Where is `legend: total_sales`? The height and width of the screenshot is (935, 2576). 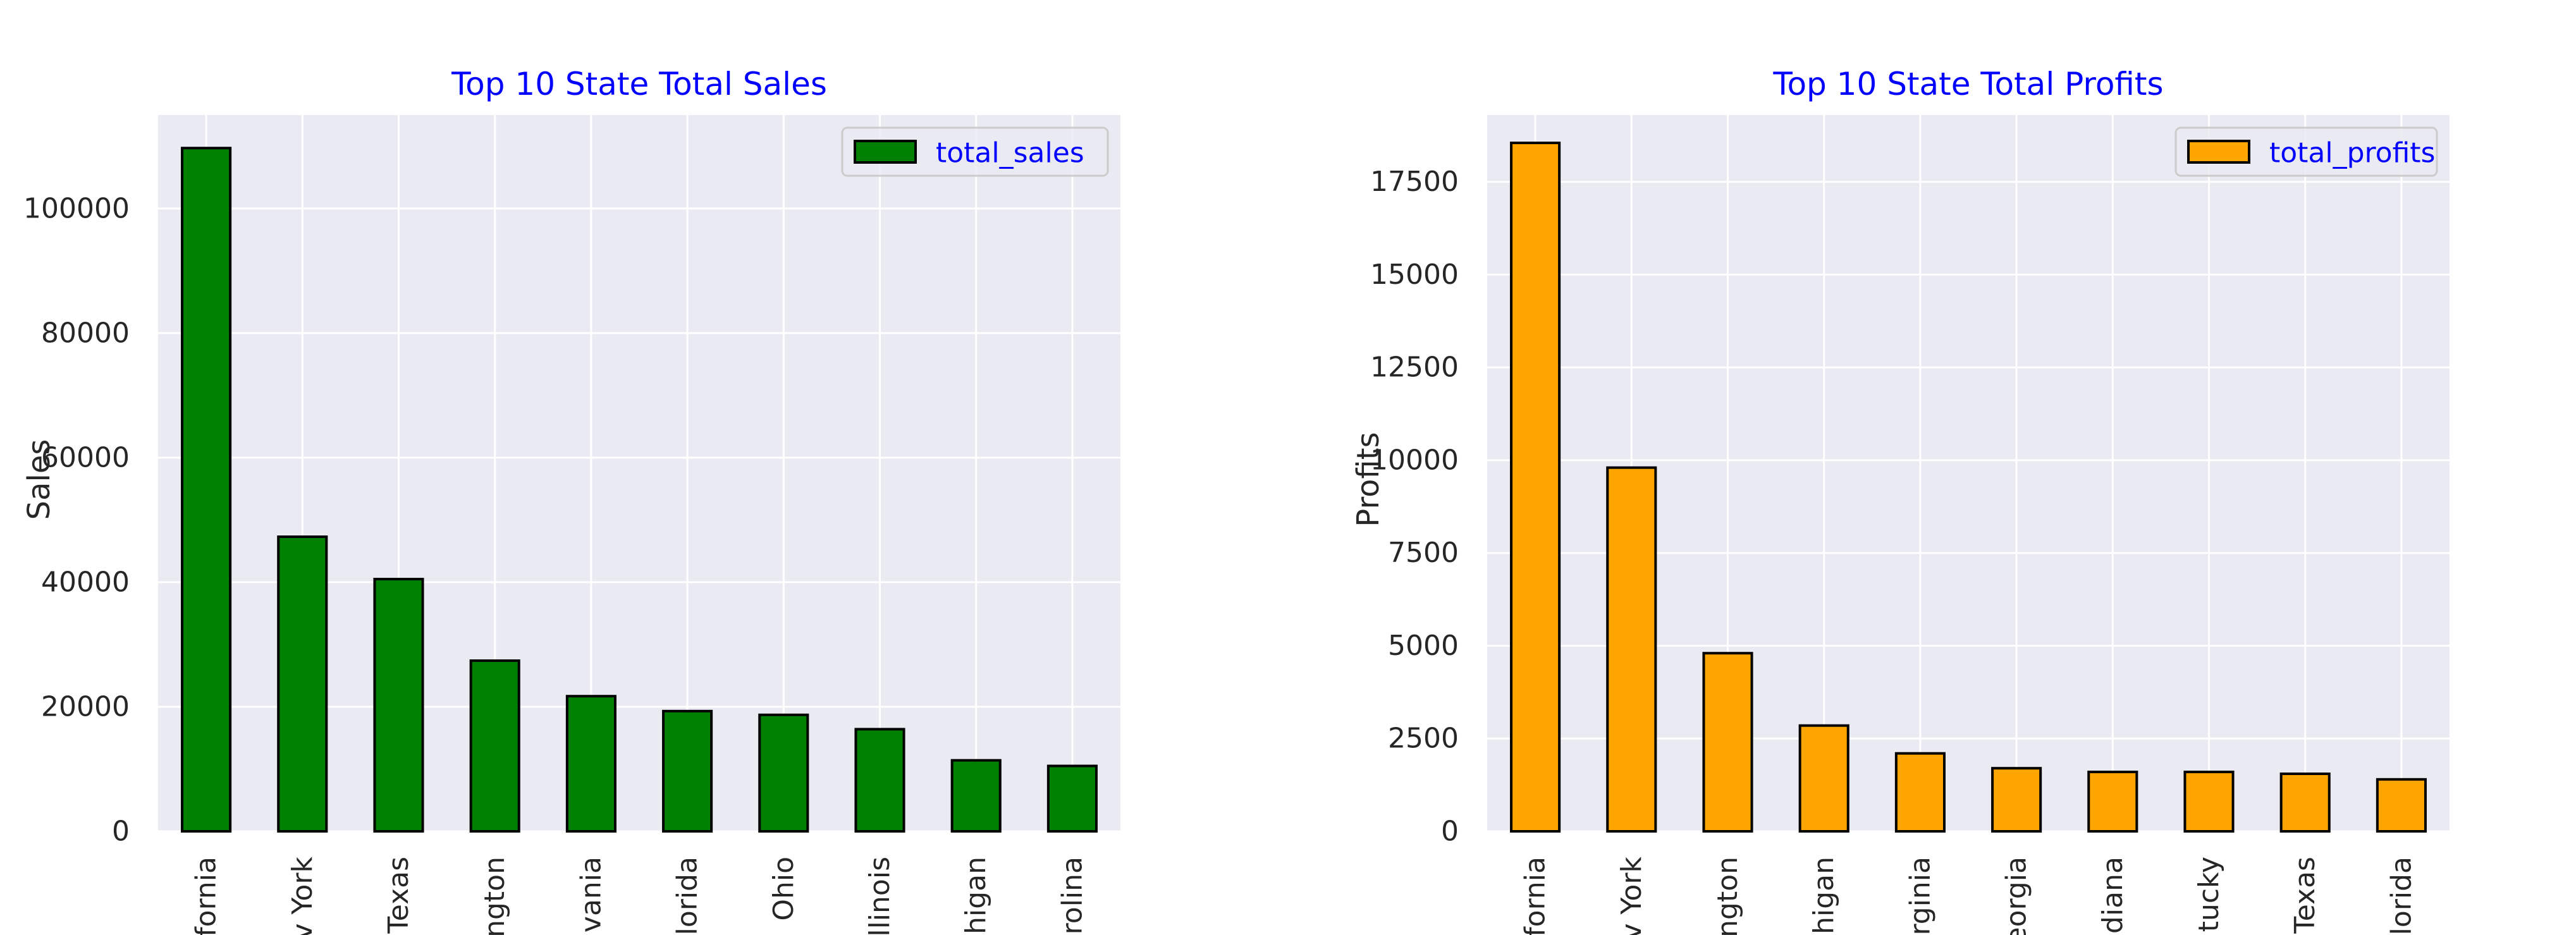
legend: total_sales is located at coordinates (975, 151).